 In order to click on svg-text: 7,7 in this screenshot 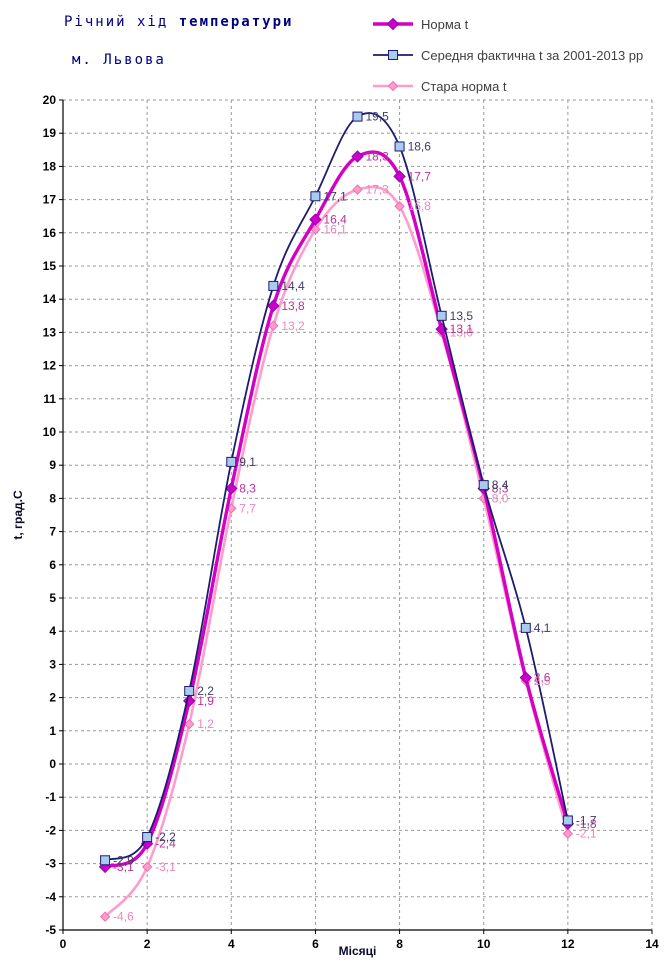, I will do `click(247, 508)`.